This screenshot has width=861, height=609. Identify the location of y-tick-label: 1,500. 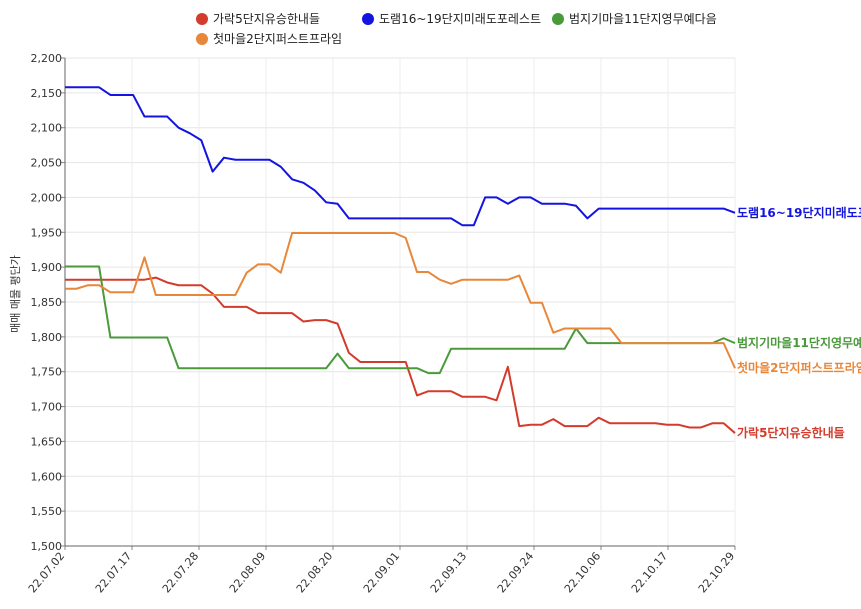
(47, 546).